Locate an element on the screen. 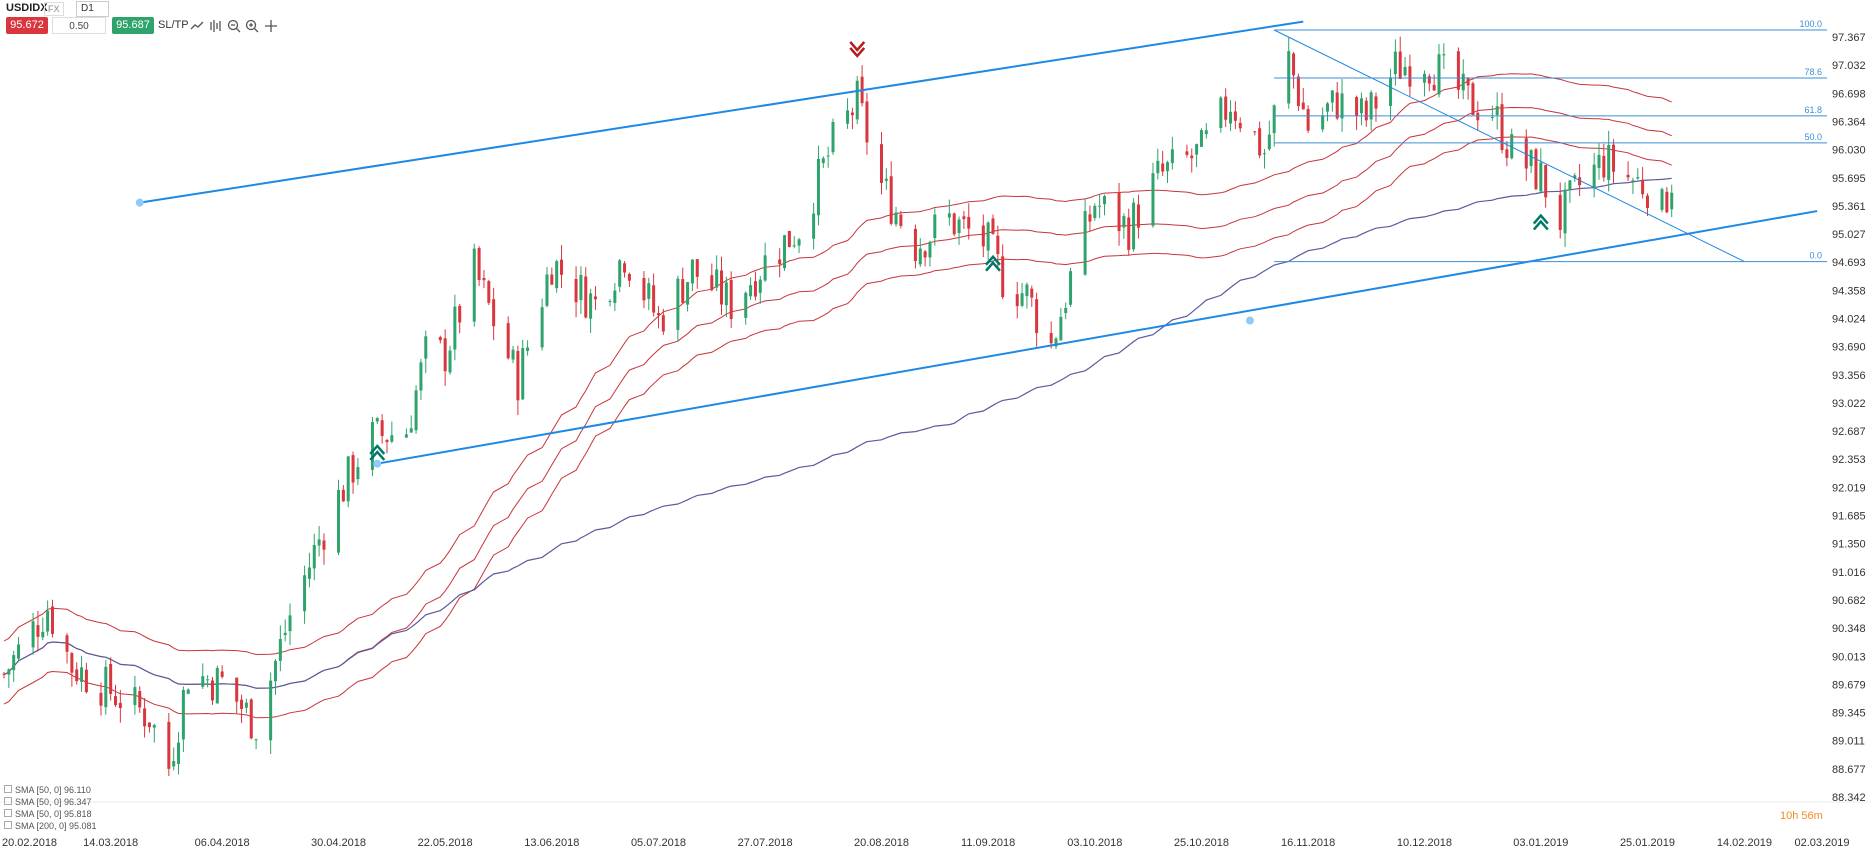  y-tick-label: 91.685 is located at coordinates (1849, 516).